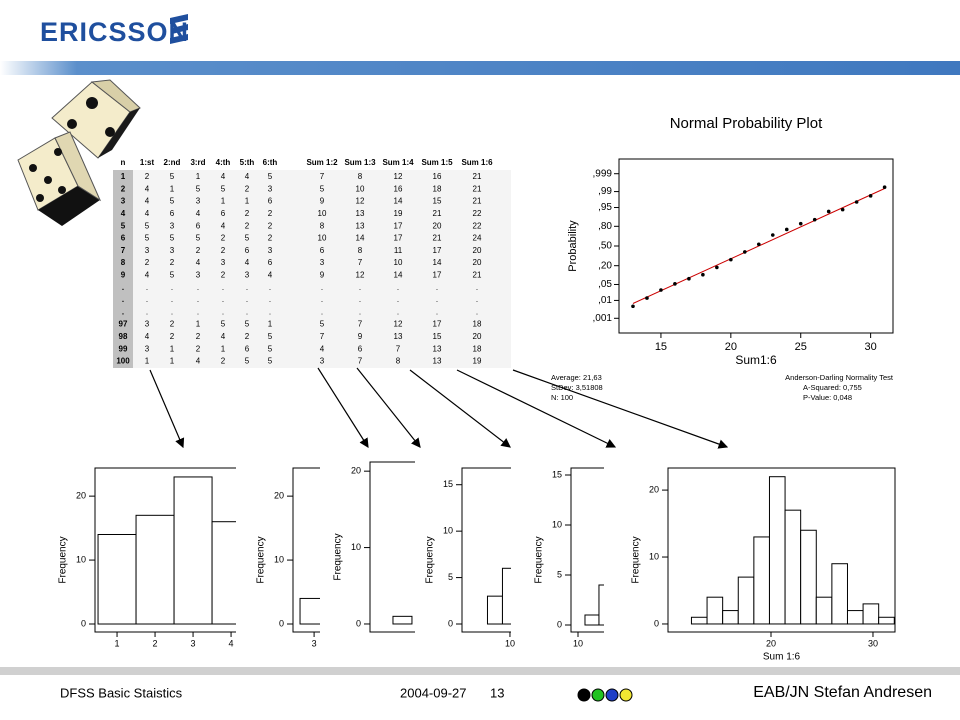 This screenshot has width=960, height=720. I want to click on table-cell: 18, so click(477, 324).